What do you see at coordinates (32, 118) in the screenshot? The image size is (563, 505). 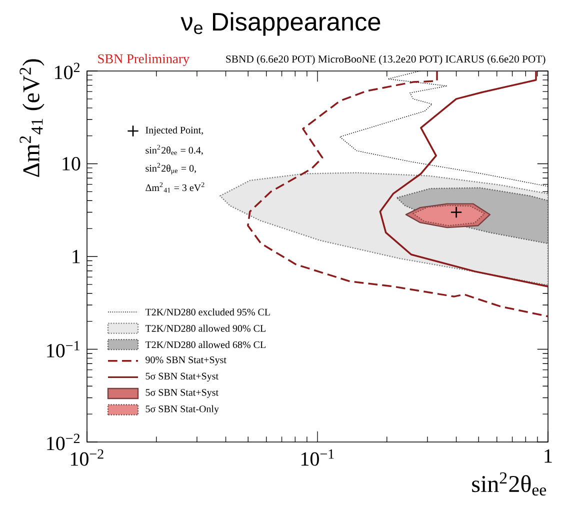 I see `y-axis-title: Δm$^{2}$$_{41}$ (eV$^{2}$)` at bounding box center [32, 118].